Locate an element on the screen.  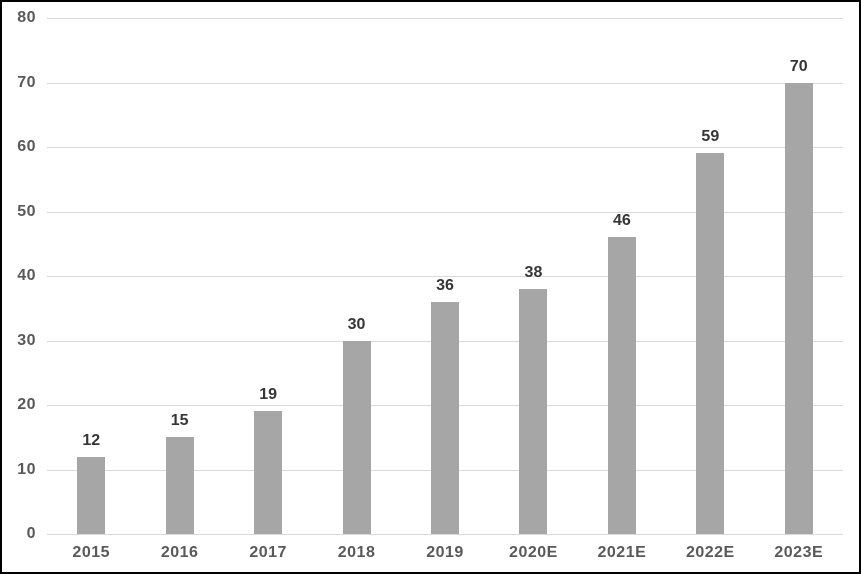
y-axis-tick-label: 80 is located at coordinates (26, 17).